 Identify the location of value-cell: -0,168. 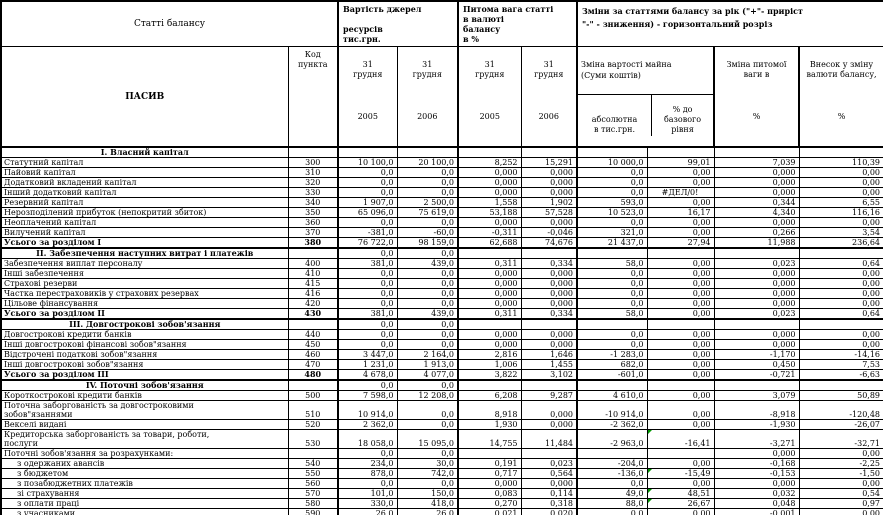
(756, 463).